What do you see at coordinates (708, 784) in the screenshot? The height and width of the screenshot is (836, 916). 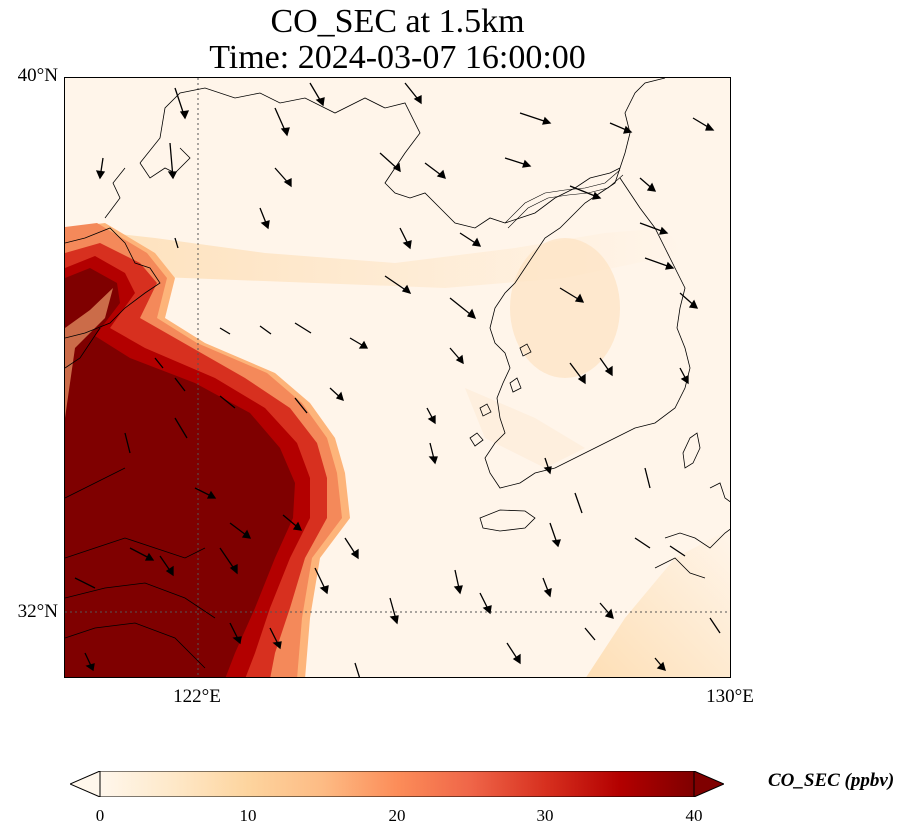 I see `colorbar-extend-max` at bounding box center [708, 784].